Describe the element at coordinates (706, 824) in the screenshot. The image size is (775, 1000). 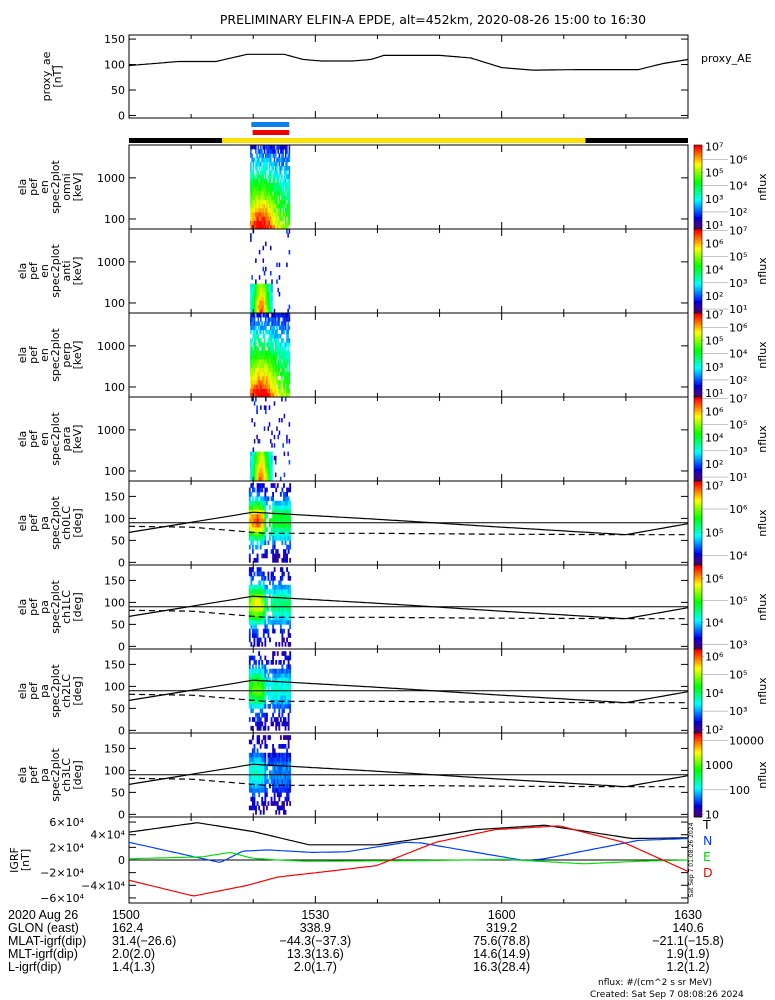
I see `igrf-legend-T: T` at that location.